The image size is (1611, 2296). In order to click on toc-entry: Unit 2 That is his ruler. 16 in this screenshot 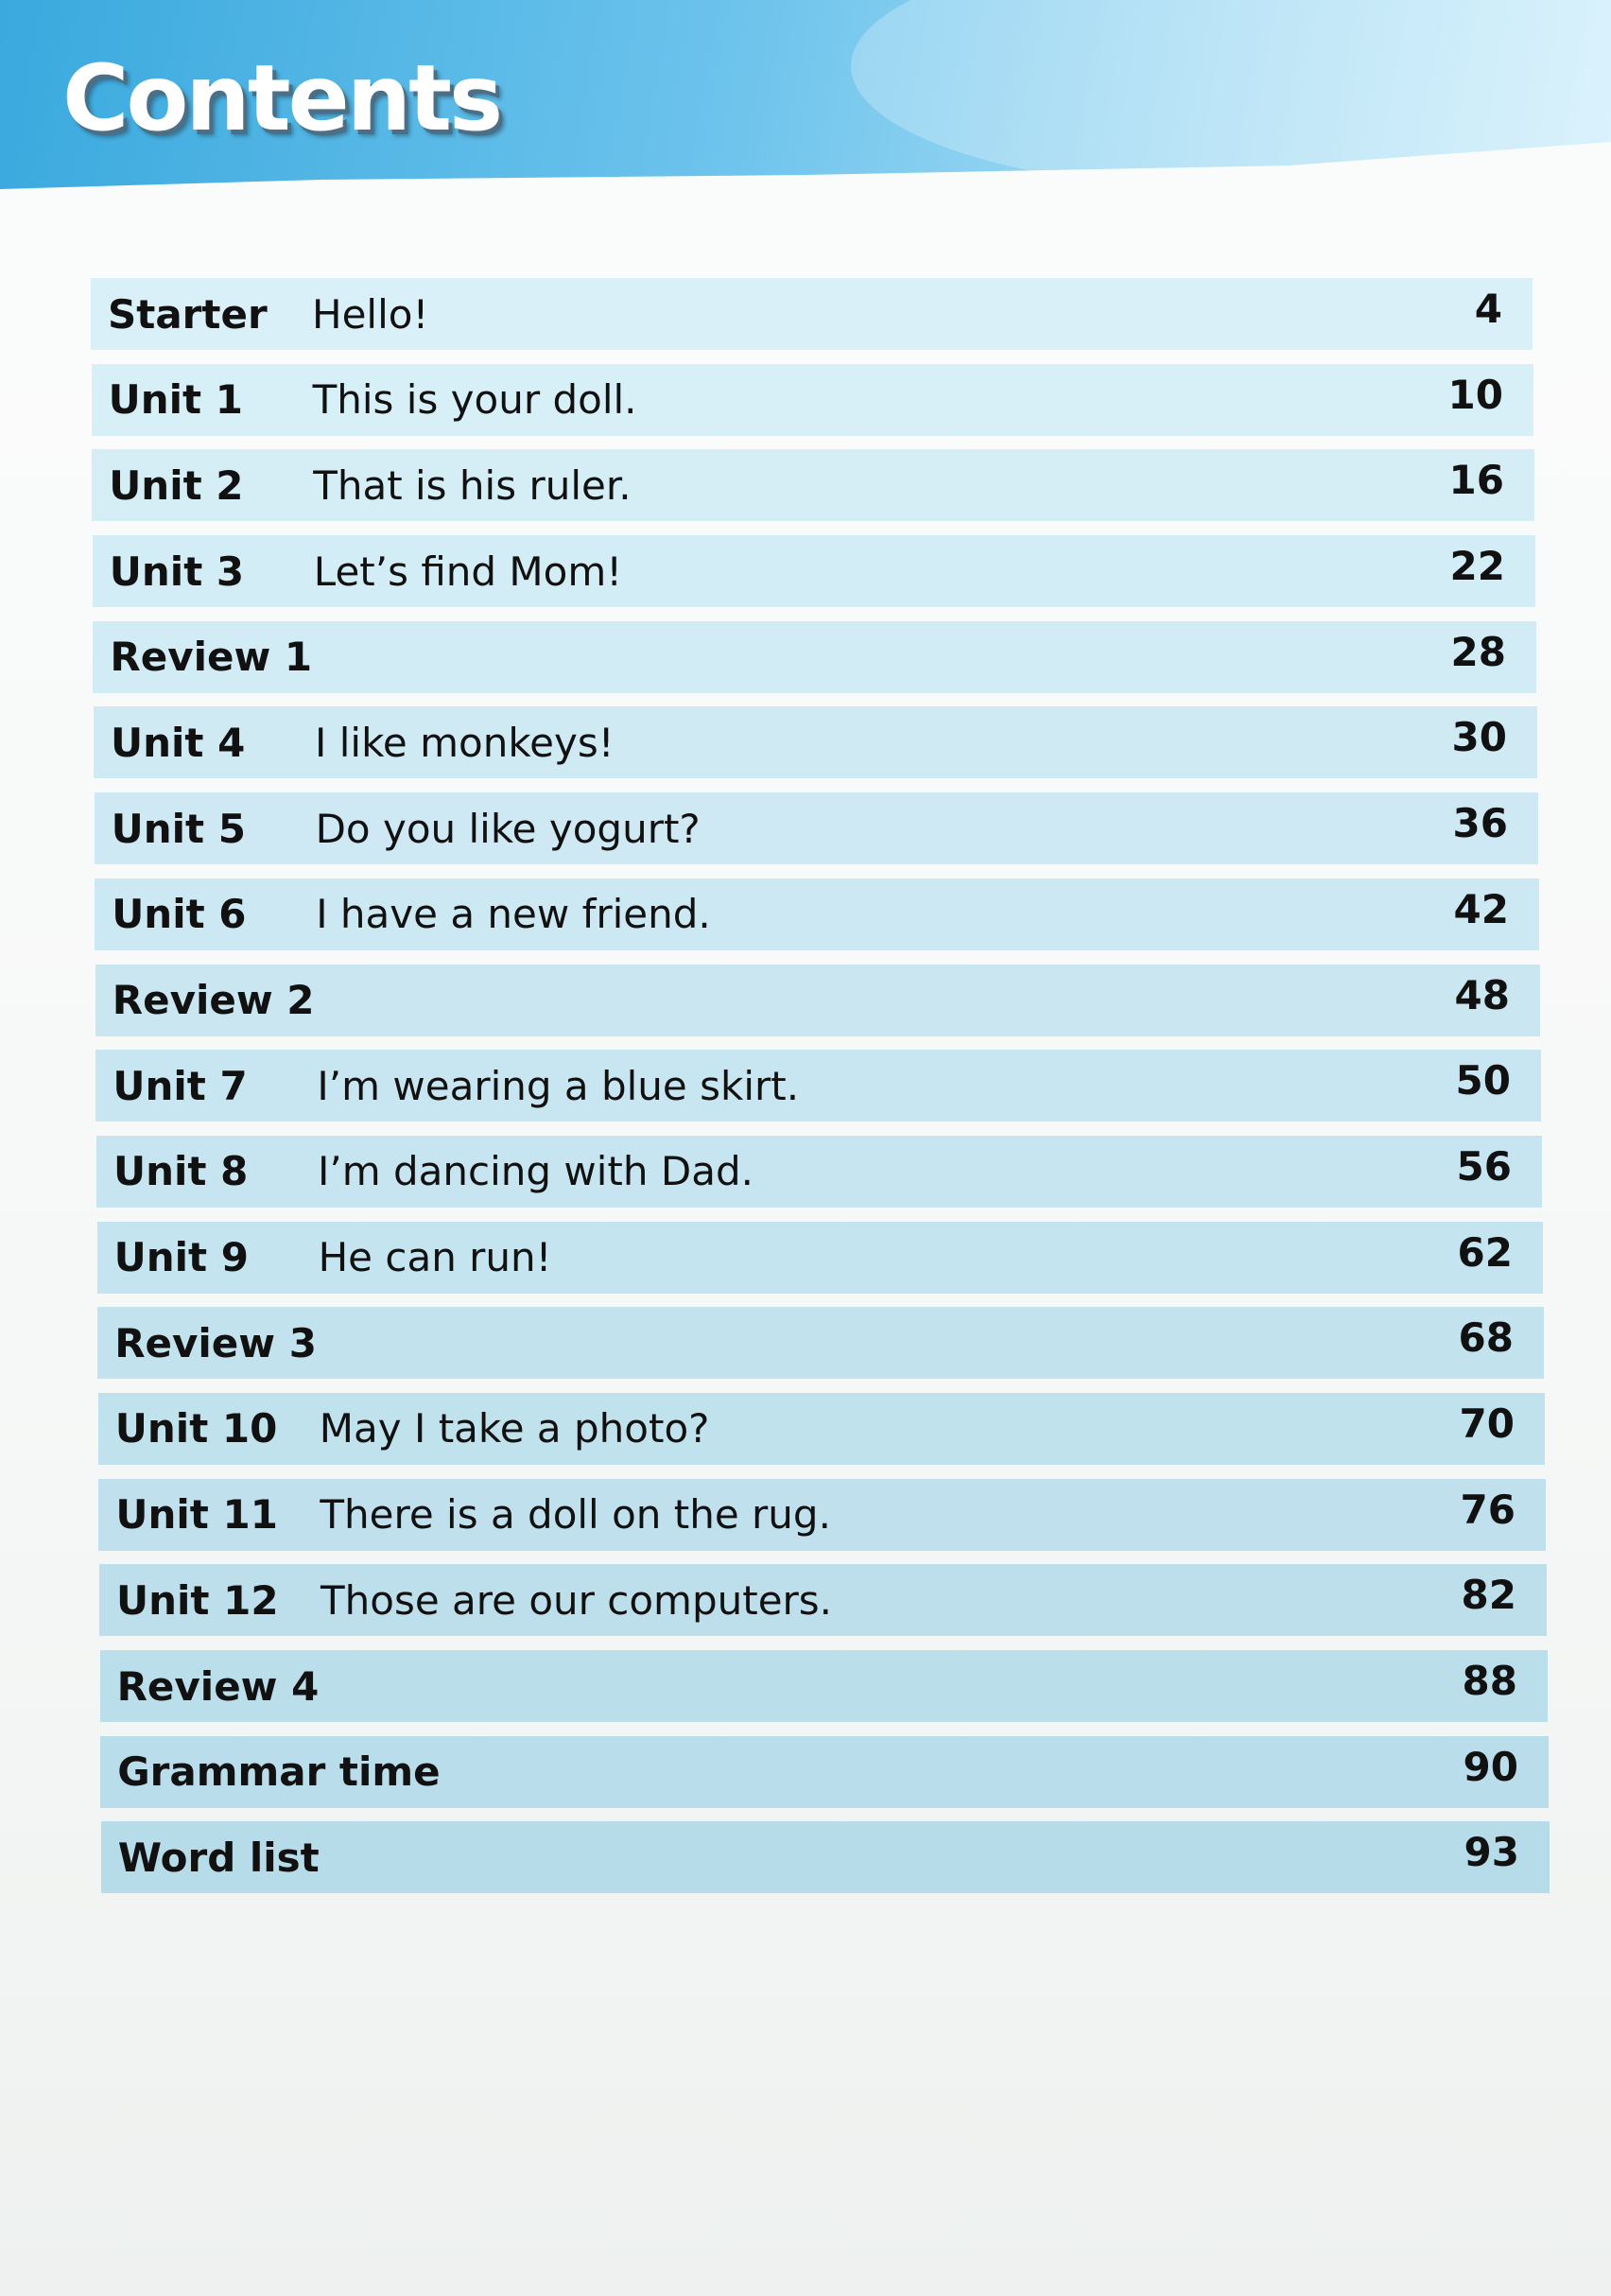, I will do `click(813, 486)`.